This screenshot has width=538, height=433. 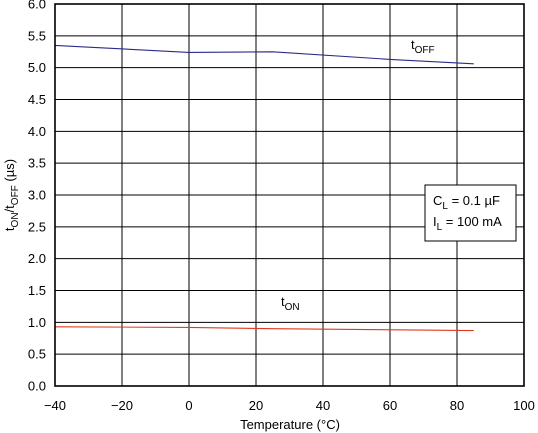 I want to click on x-tick-label: 80, so click(x=457, y=405).